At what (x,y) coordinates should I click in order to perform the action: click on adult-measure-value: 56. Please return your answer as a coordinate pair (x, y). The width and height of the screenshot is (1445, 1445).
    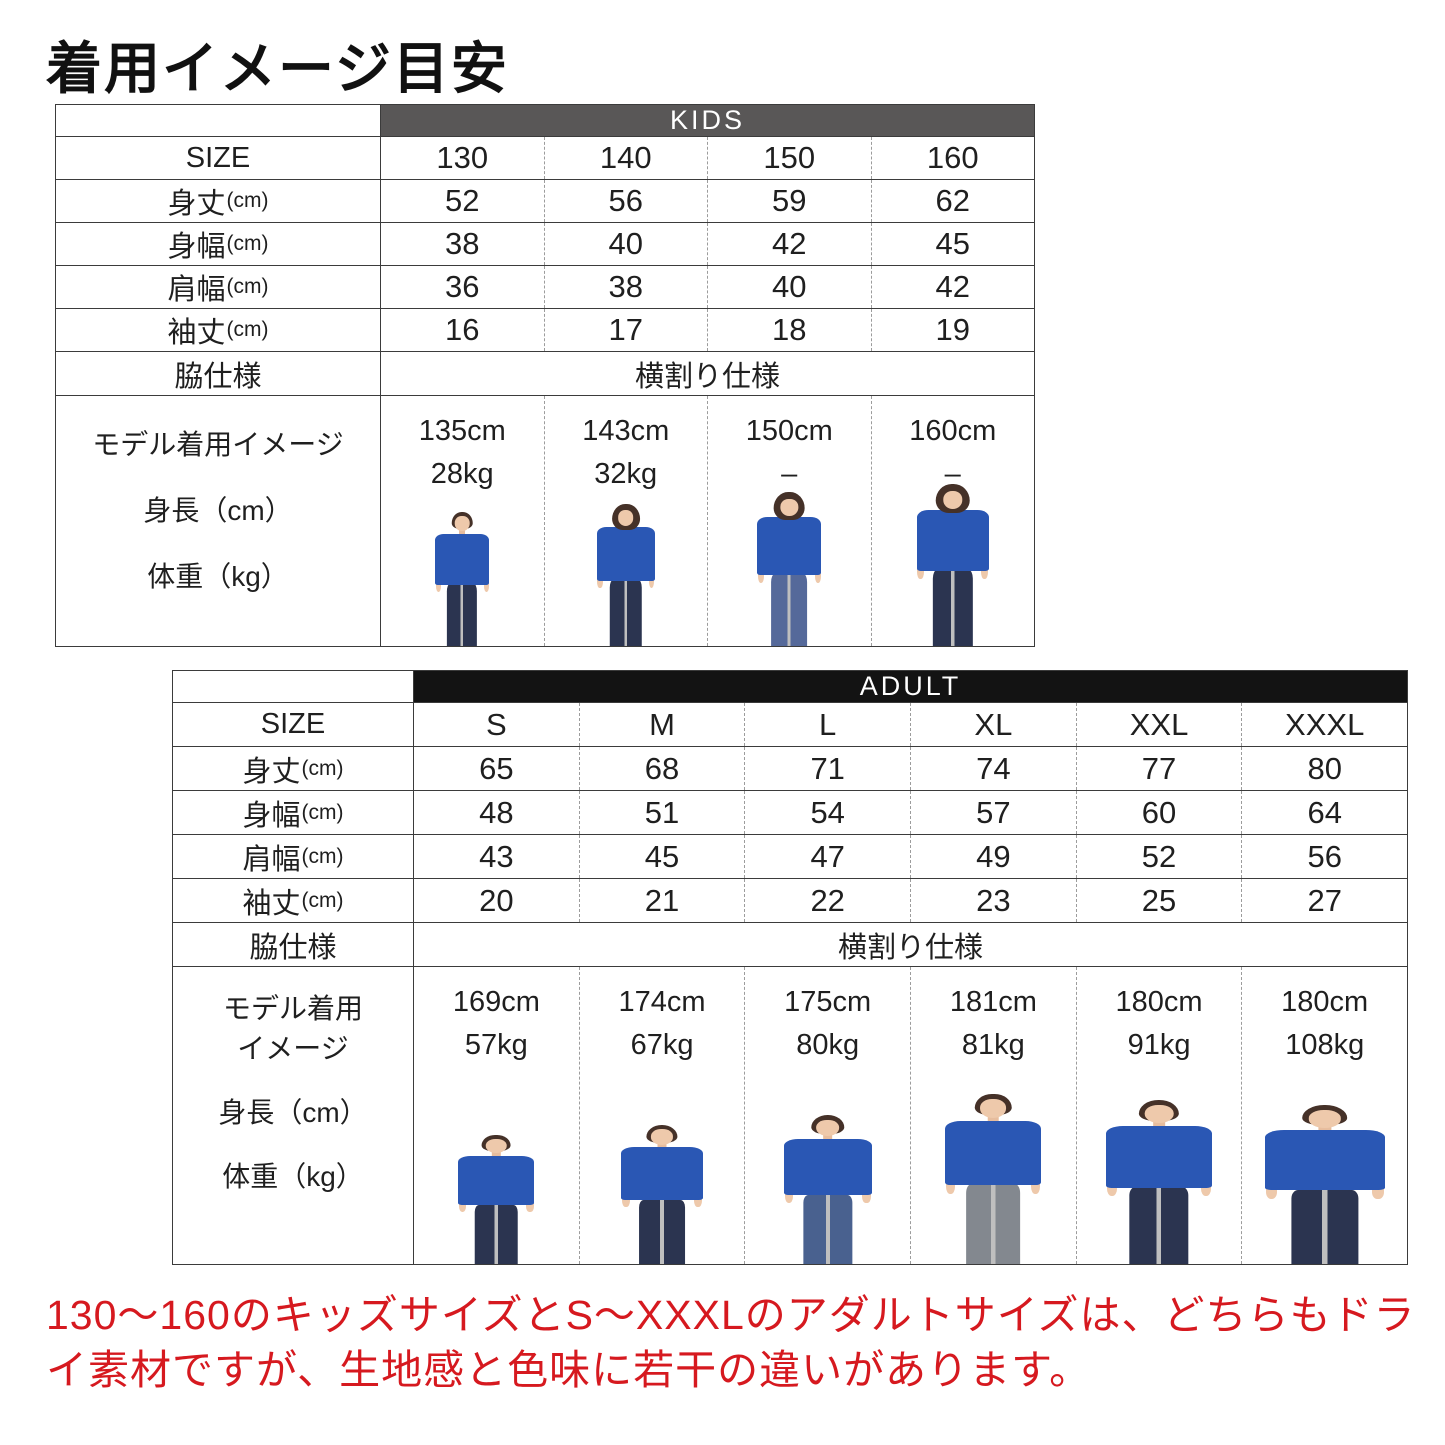
    Looking at the image, I should click on (1324, 856).